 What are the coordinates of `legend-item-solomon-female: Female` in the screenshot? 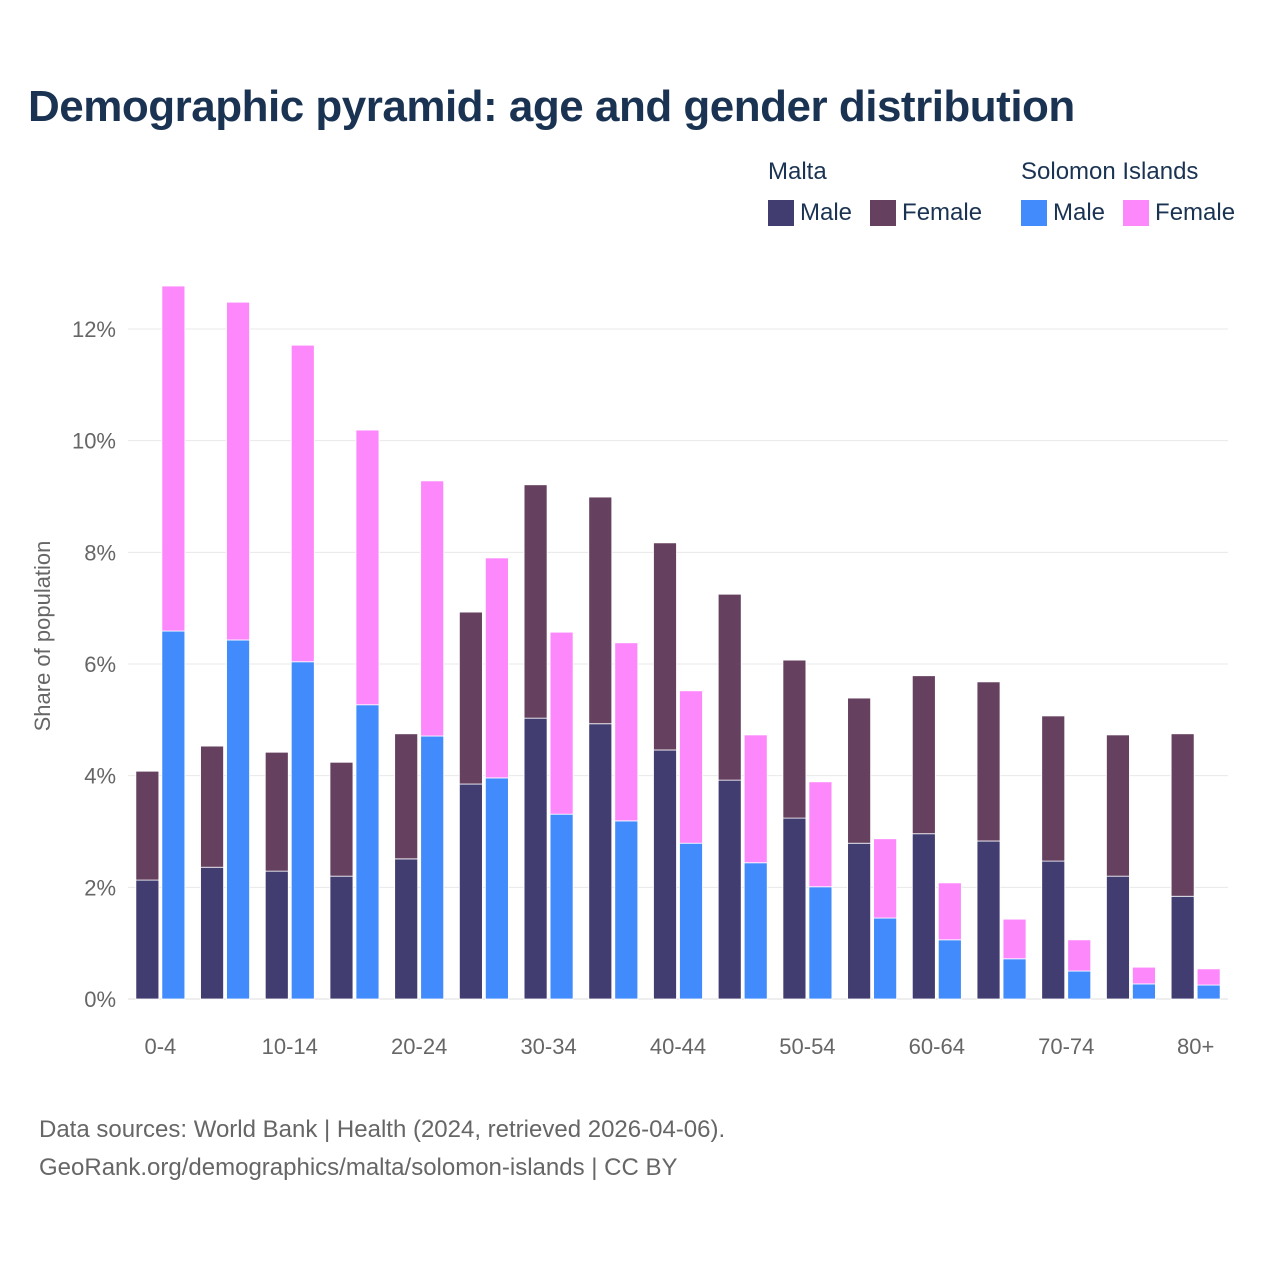 It's located at (1179, 213).